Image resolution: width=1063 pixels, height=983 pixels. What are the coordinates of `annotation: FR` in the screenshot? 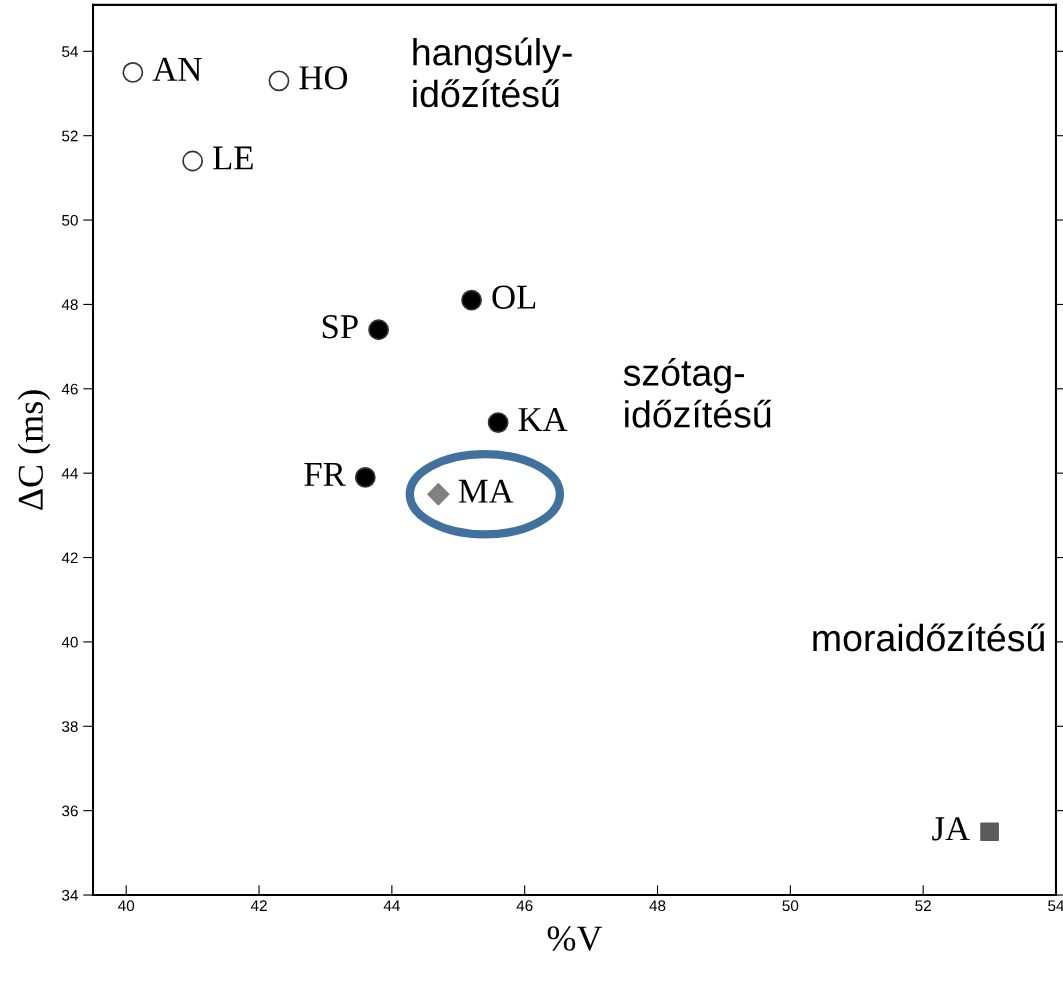 It's located at (325, 474).